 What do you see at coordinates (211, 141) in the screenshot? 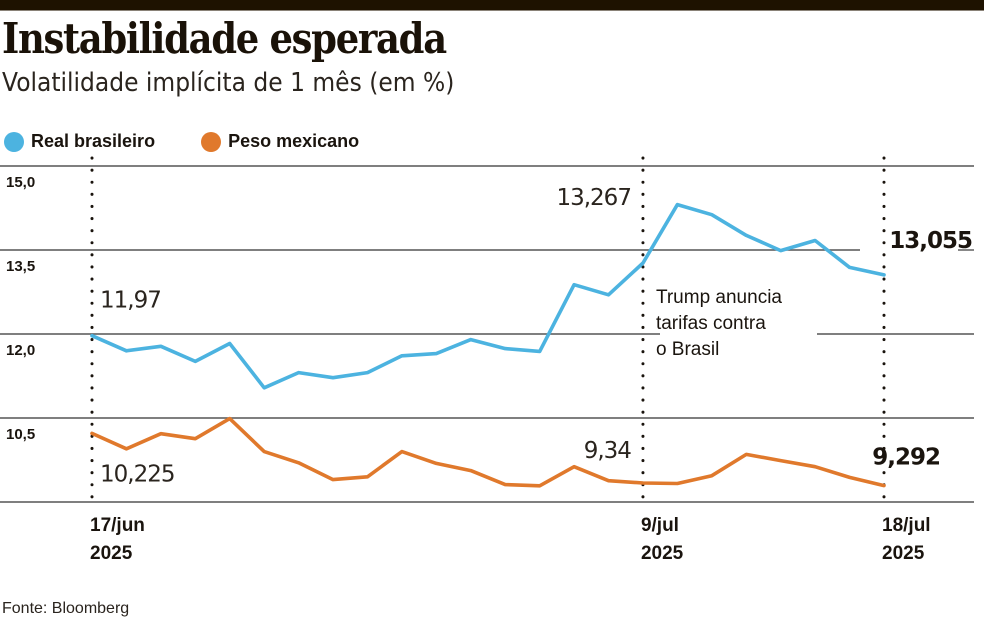
I see `legend-dot-peso-icon` at bounding box center [211, 141].